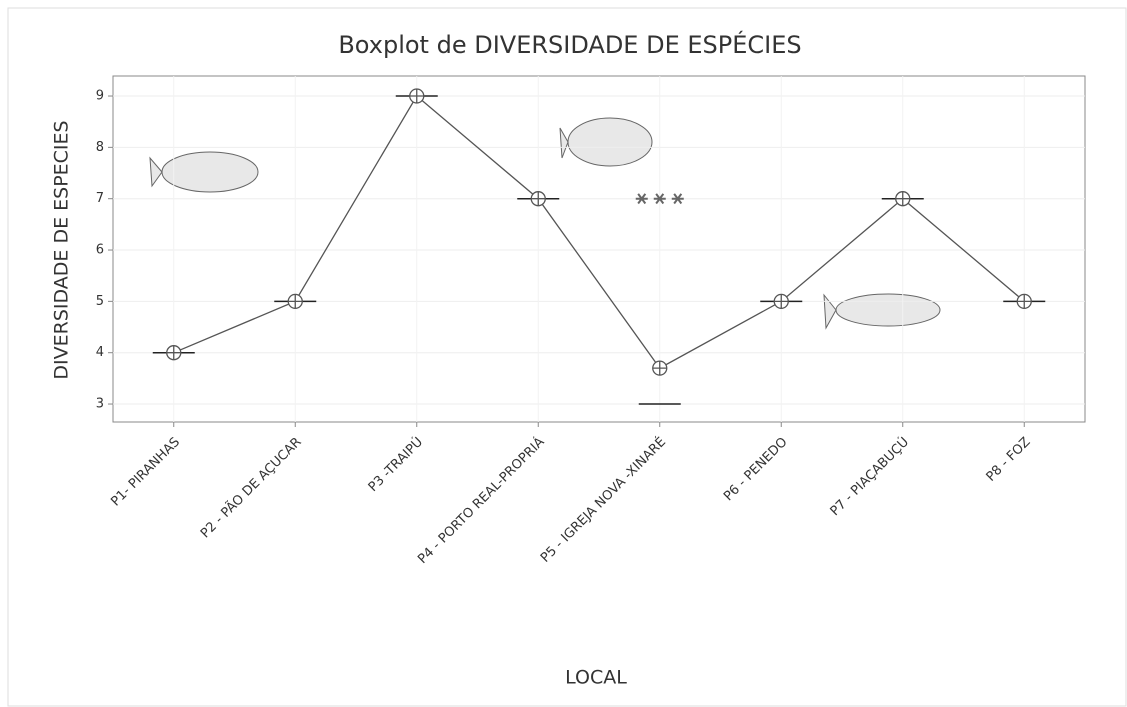 The height and width of the screenshot is (707, 1127). I want to click on y-tick-label: 3, so click(100, 404).